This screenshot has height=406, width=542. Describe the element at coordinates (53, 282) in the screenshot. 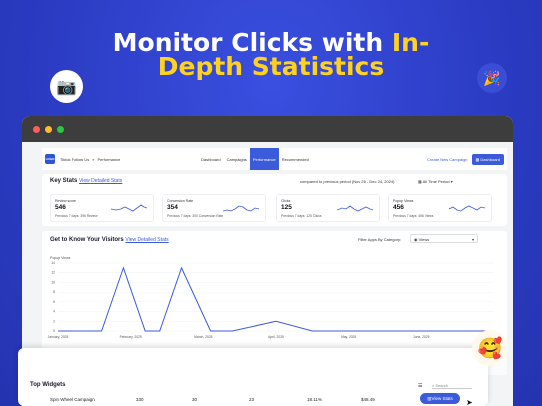

I see `y-tick-label: 10` at that location.